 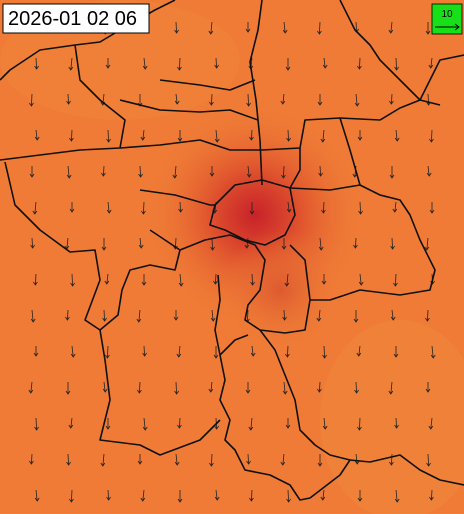 What do you see at coordinates (76, 18) in the screenshot?
I see `timestamp-box` at bounding box center [76, 18].